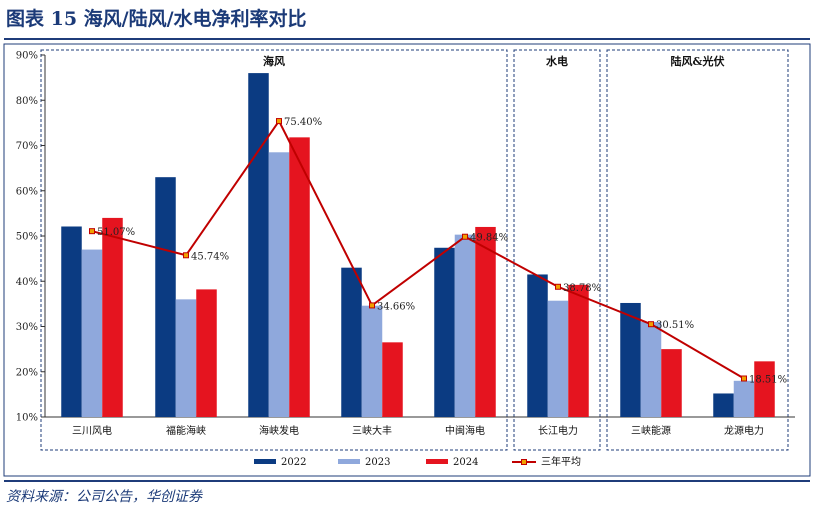 Image resolution: width=814 pixels, height=511 pixels. Describe the element at coordinates (524, 462) in the screenshot. I see `legend-line-marker` at that location.